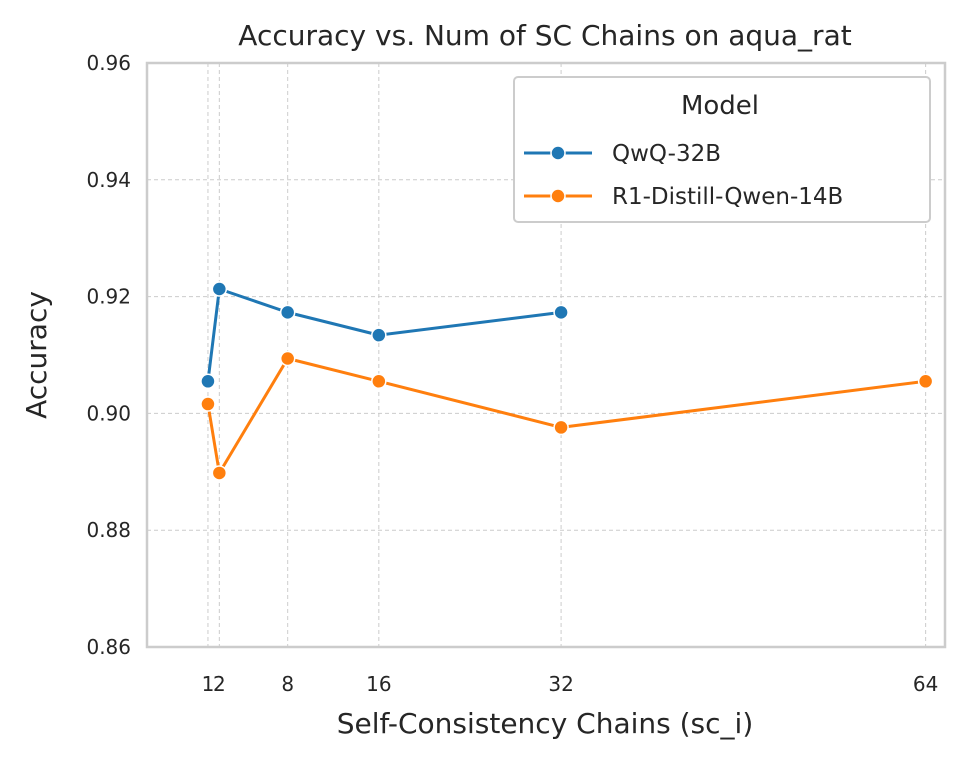 This screenshot has width=964, height=761. Describe the element at coordinates (219, 684) in the screenshot. I see `x-tick-label: 2` at that location.